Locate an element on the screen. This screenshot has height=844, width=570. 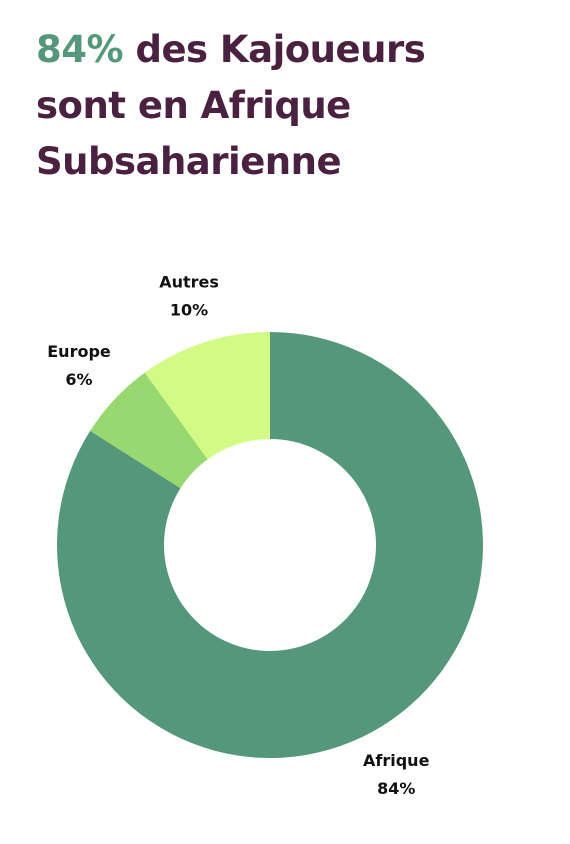
value-label: 10% is located at coordinates (189, 309).